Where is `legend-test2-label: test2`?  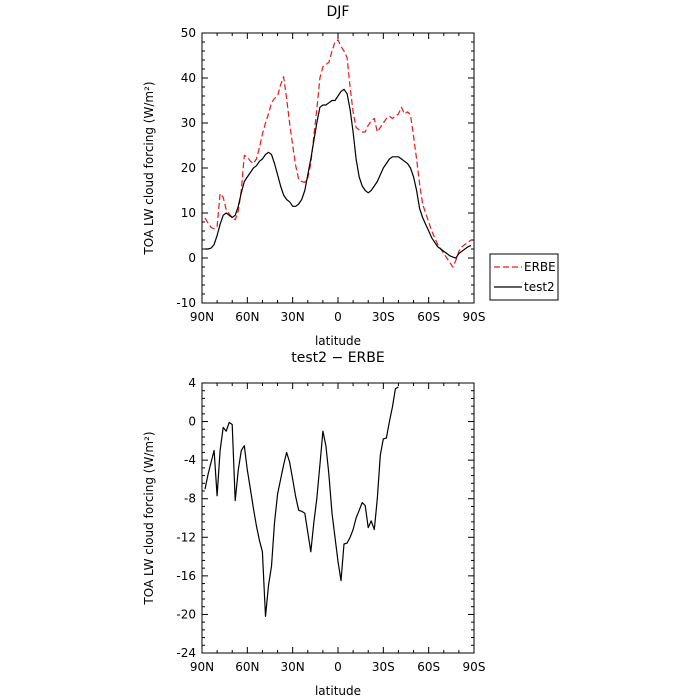
legend-test2-label: test2 is located at coordinates (539, 287).